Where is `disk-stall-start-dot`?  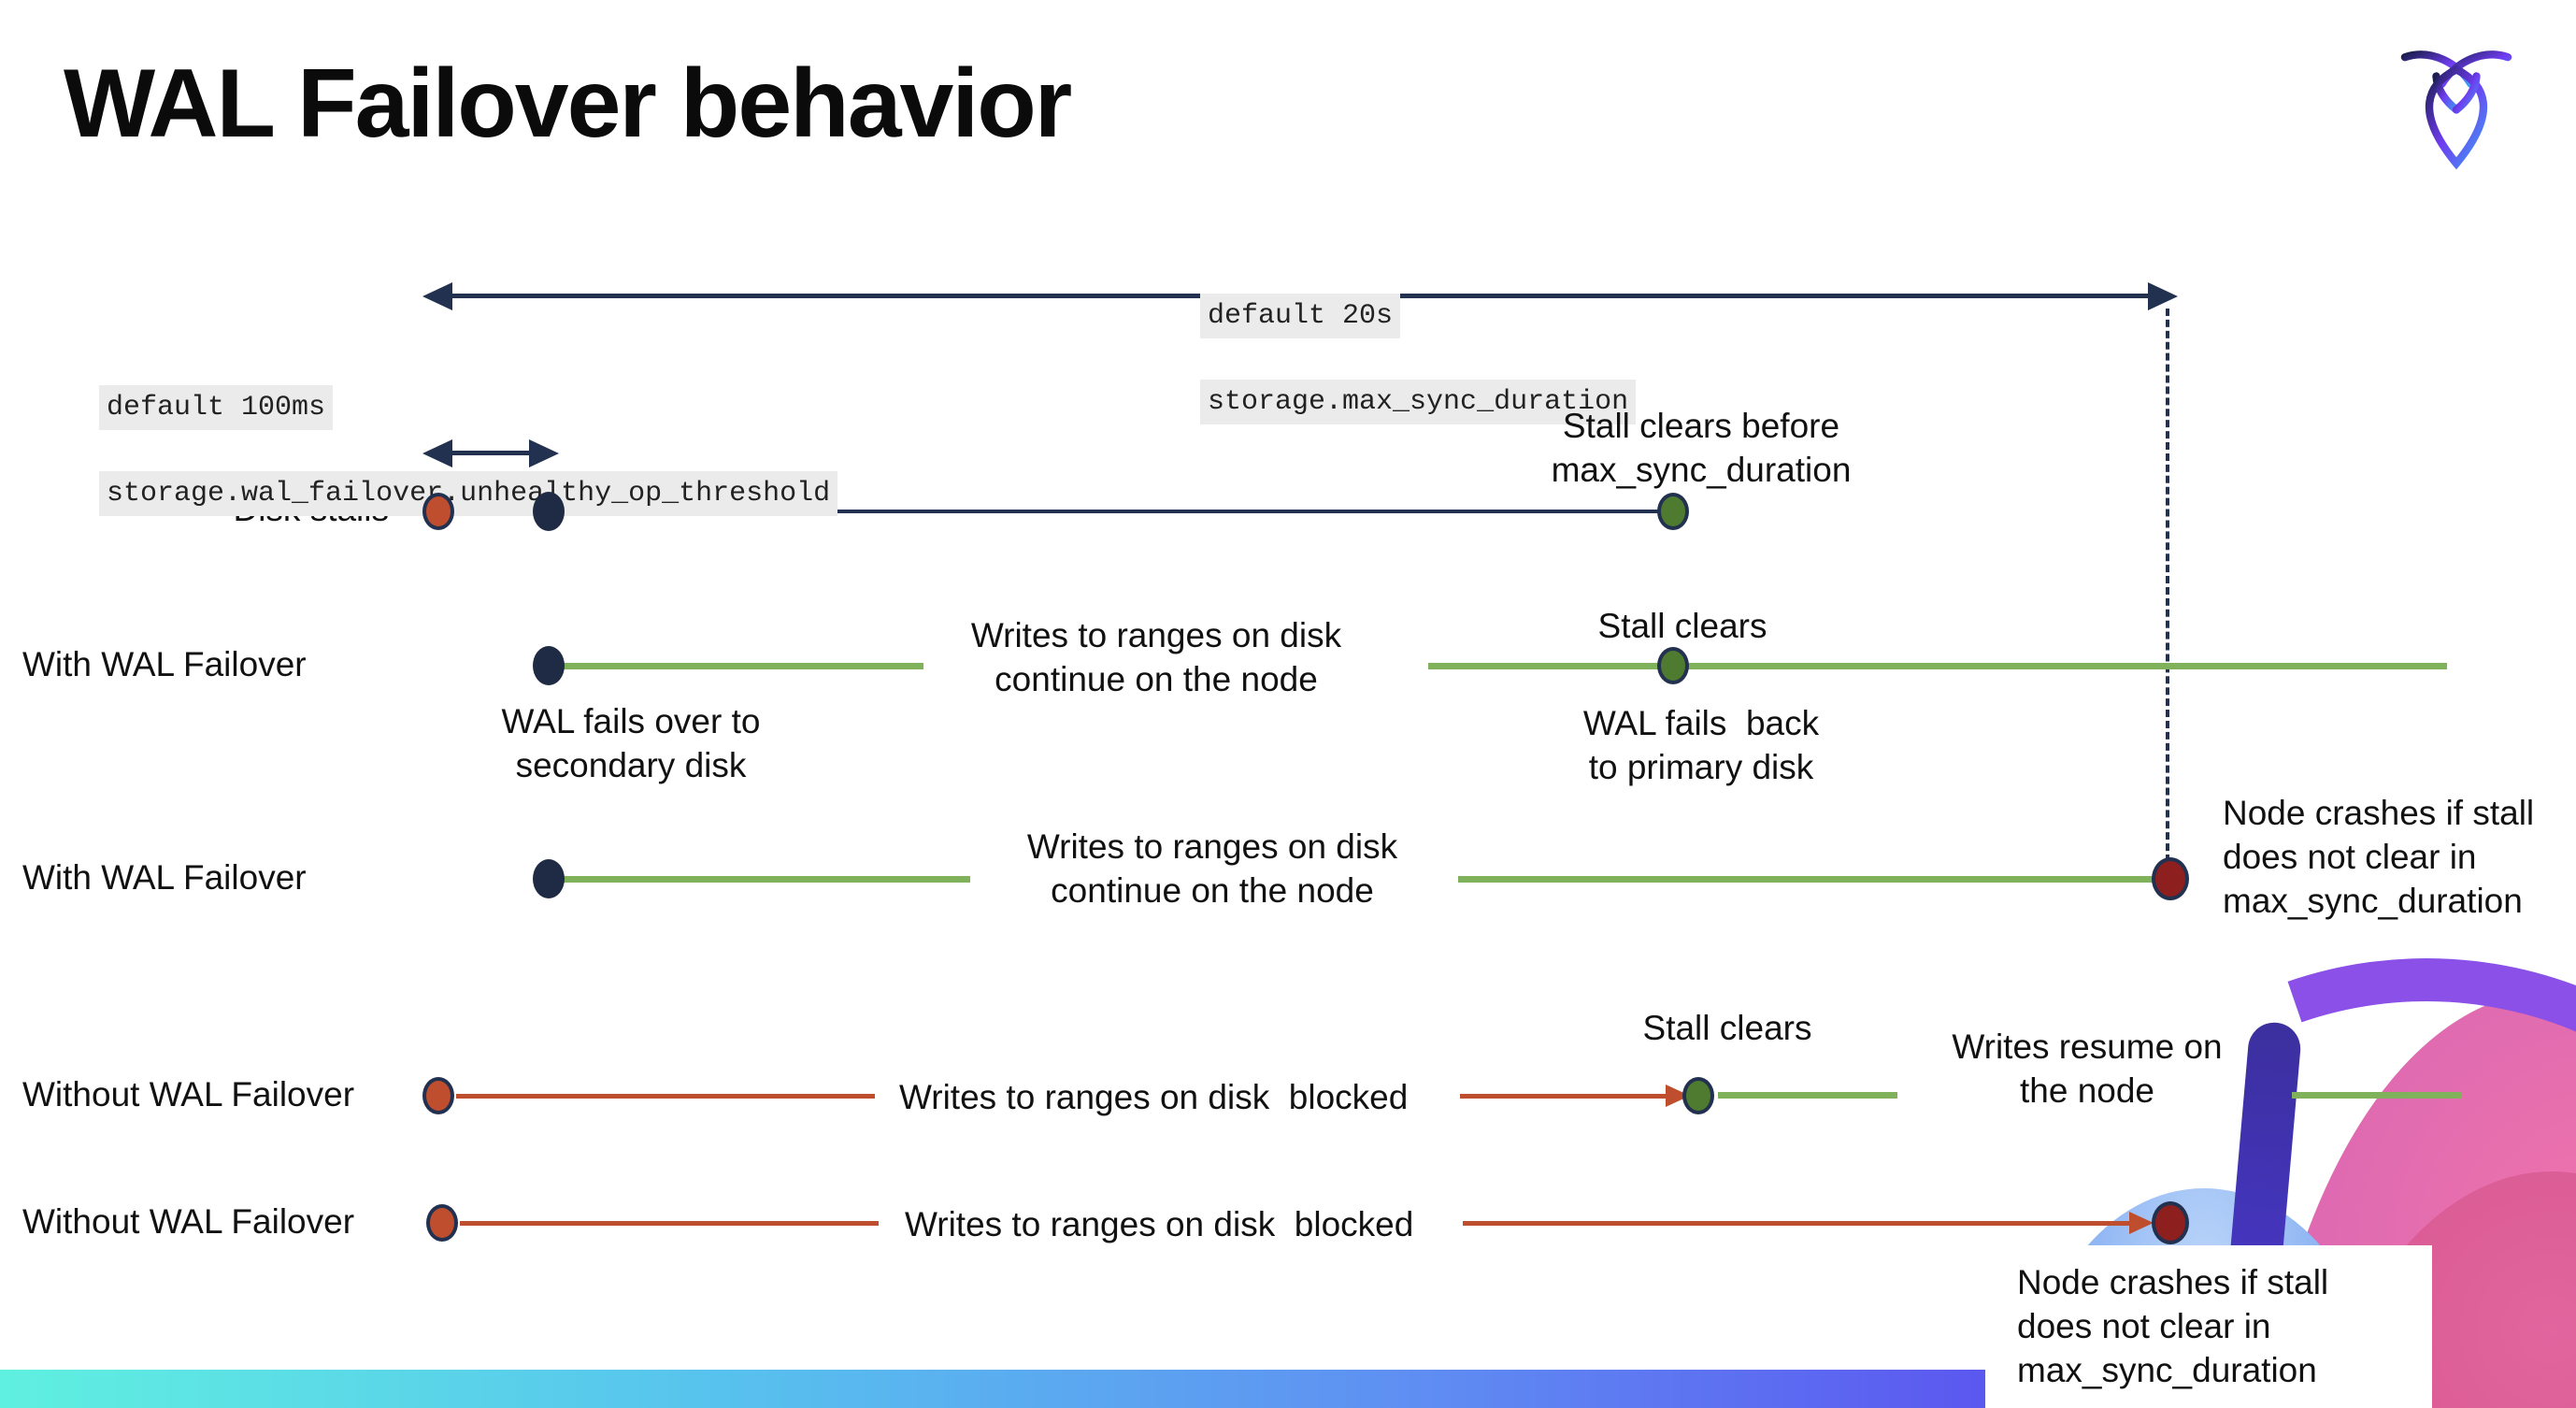 disk-stall-start-dot is located at coordinates (438, 511).